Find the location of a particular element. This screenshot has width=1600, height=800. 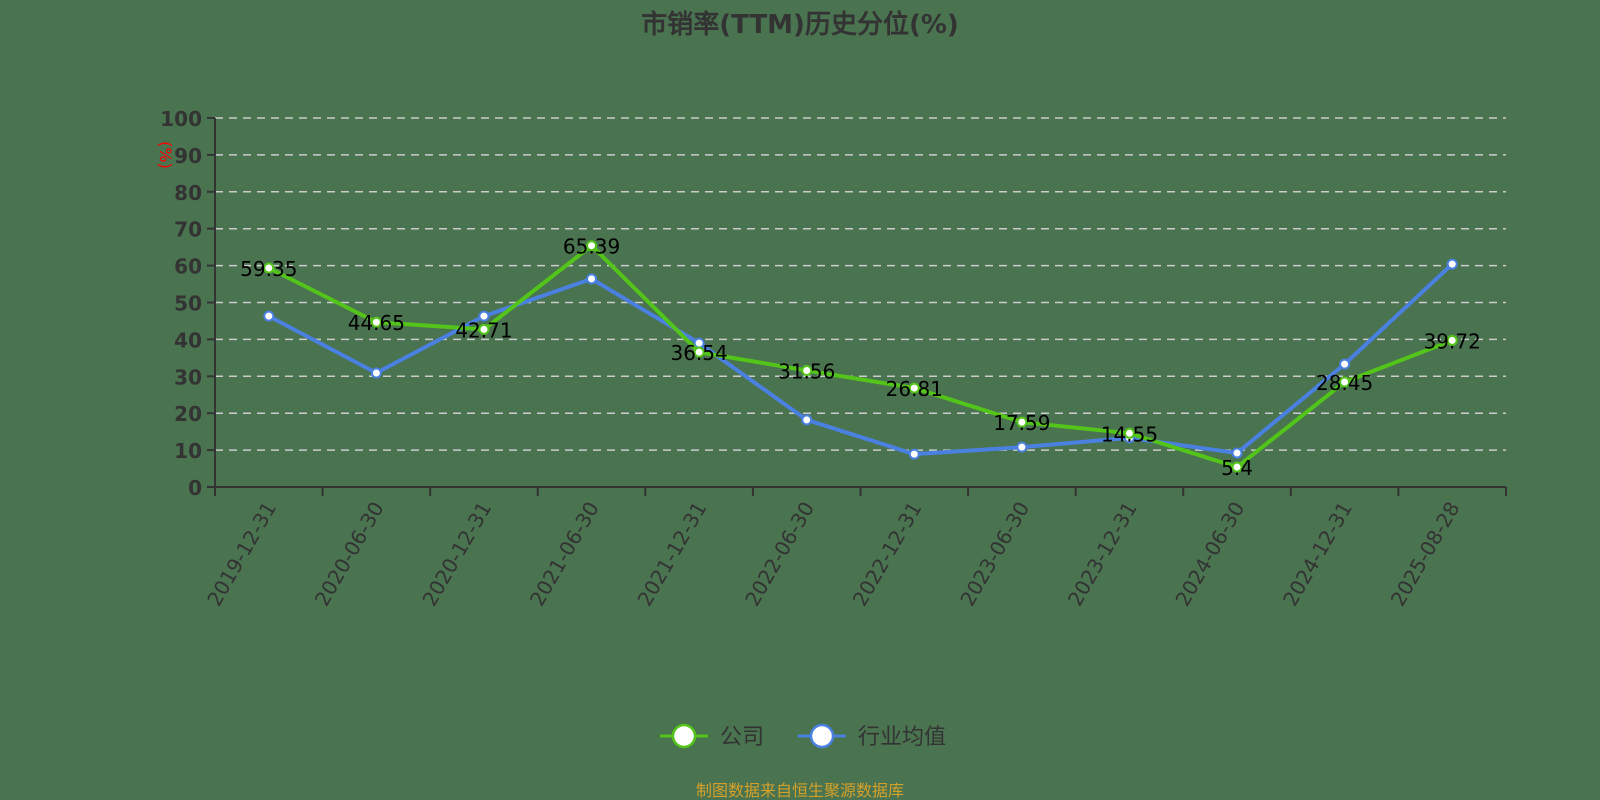

y-tick-label: 0 is located at coordinates (195, 488).